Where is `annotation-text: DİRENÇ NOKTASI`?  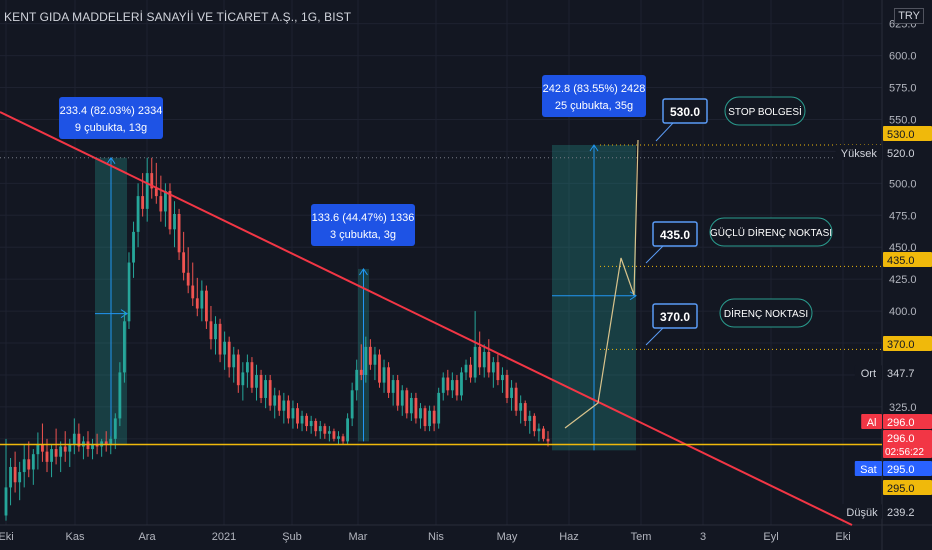 annotation-text: DİRENÇ NOKTASI is located at coordinates (766, 313).